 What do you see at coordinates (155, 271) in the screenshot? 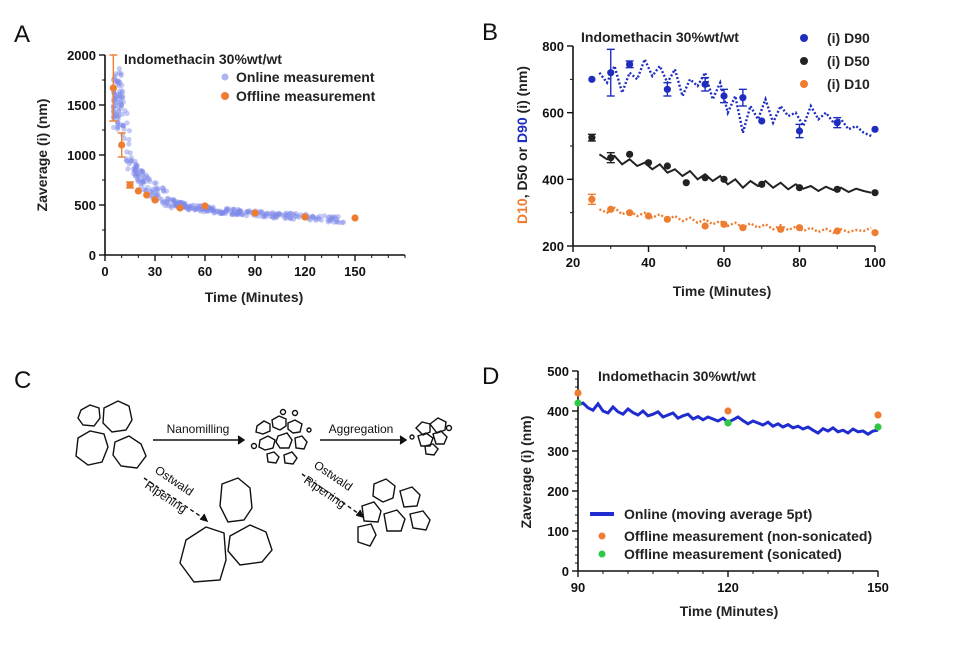
I see `x-tick-label: 30` at bounding box center [155, 271].